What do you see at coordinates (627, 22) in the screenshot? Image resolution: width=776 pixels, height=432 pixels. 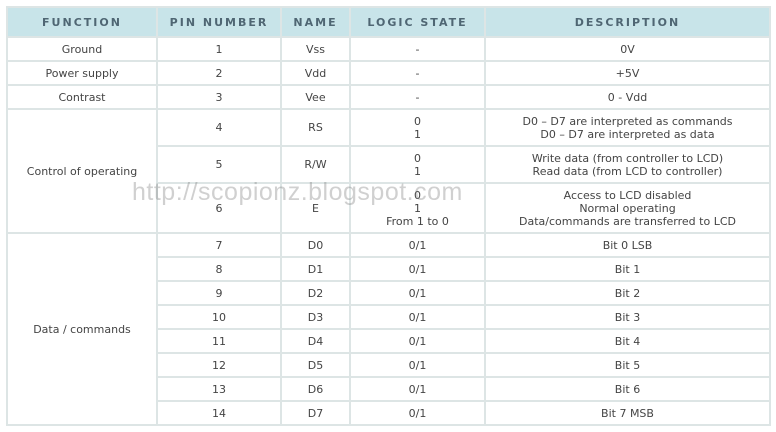 I see `column-header: DESCRIPTION` at bounding box center [627, 22].